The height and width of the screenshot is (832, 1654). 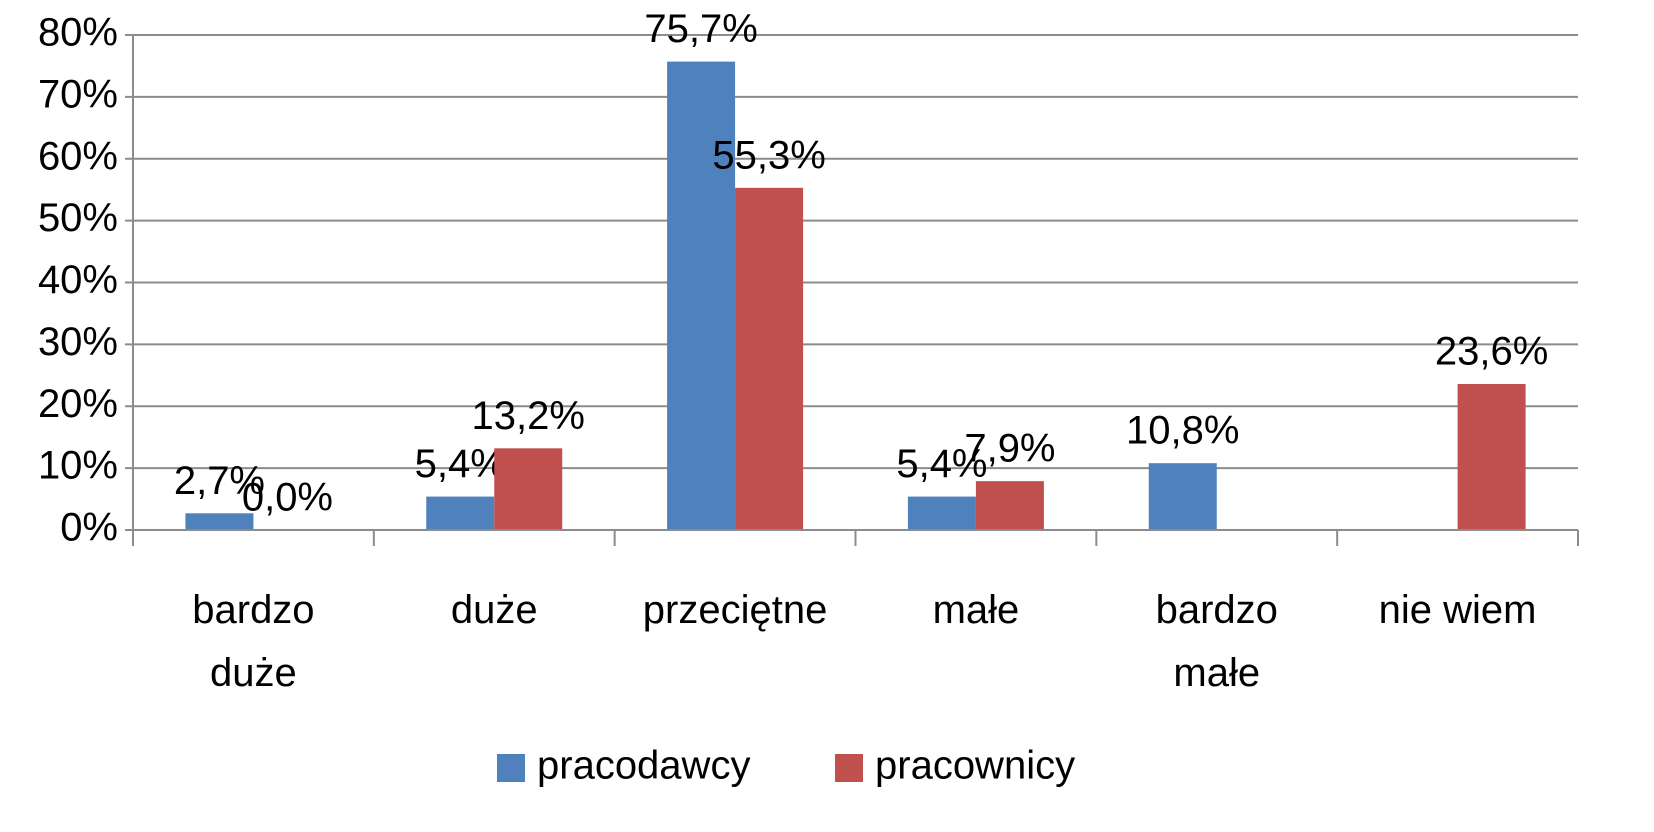 I want to click on data-label: 75,7%, so click(x=700, y=29).